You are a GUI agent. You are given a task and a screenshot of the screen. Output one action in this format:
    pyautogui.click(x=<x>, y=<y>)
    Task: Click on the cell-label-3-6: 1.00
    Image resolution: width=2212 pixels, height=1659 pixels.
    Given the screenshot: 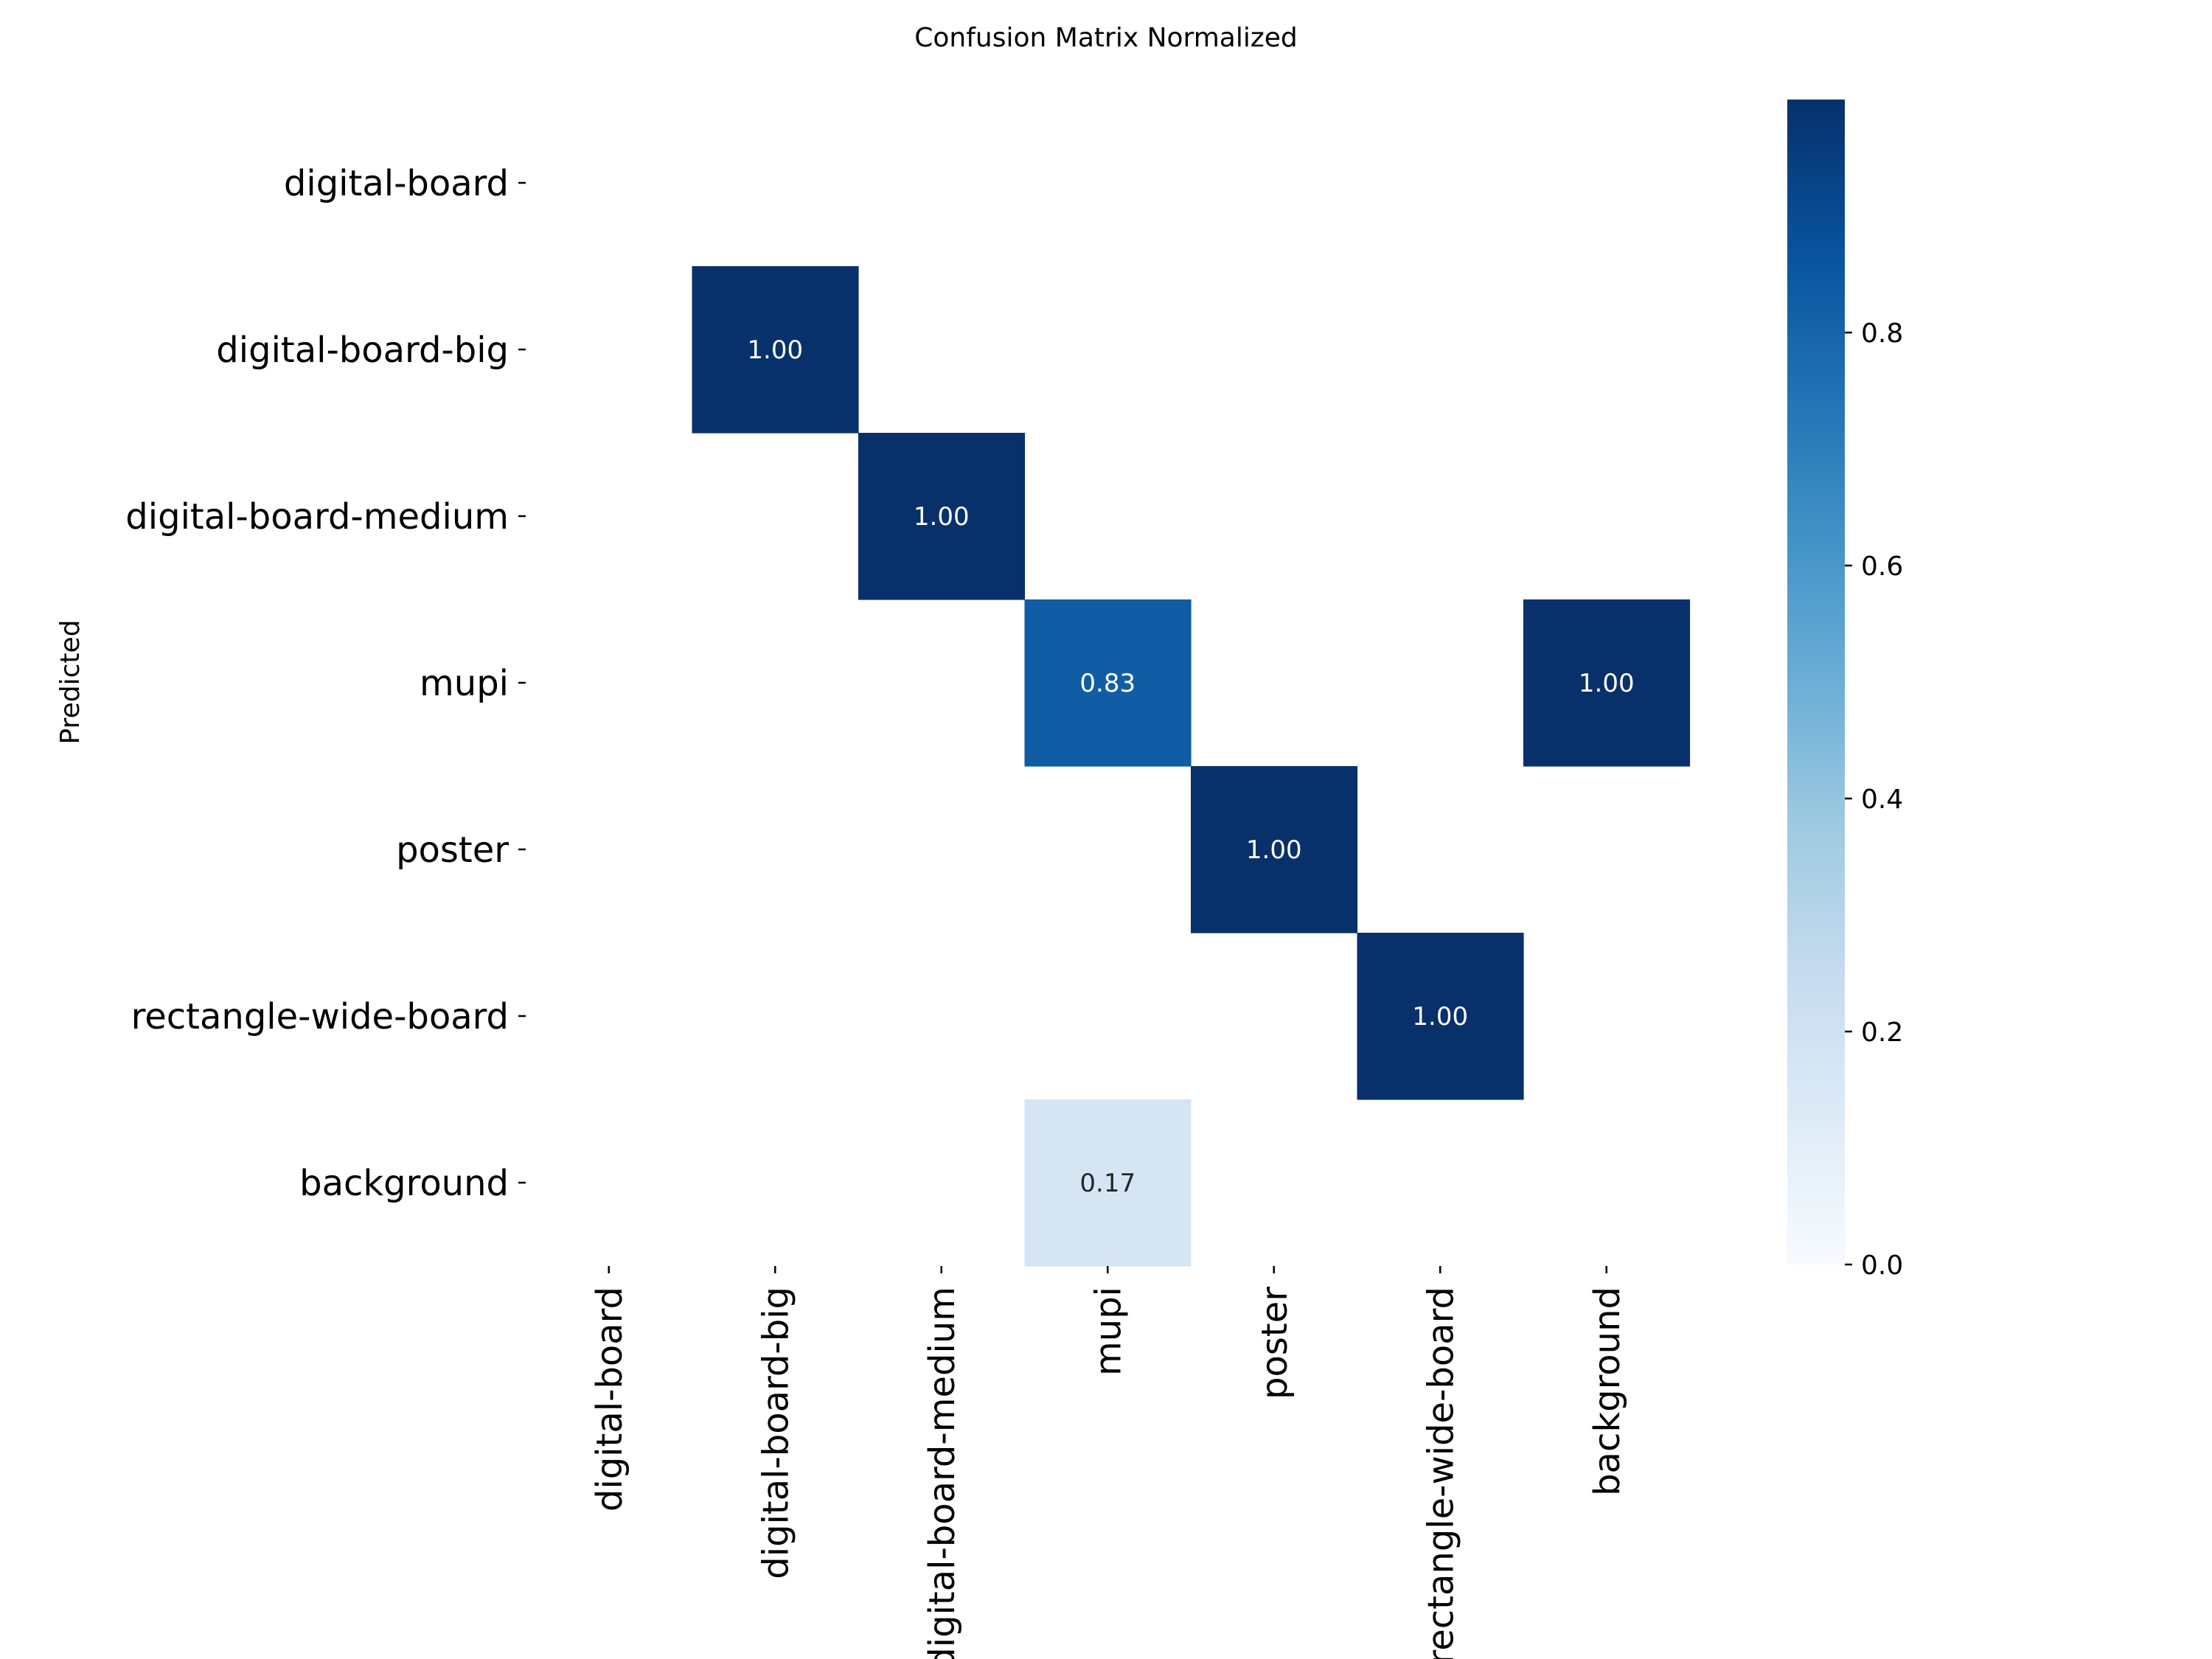 What is the action you would take?
    pyautogui.click(x=1607, y=683)
    